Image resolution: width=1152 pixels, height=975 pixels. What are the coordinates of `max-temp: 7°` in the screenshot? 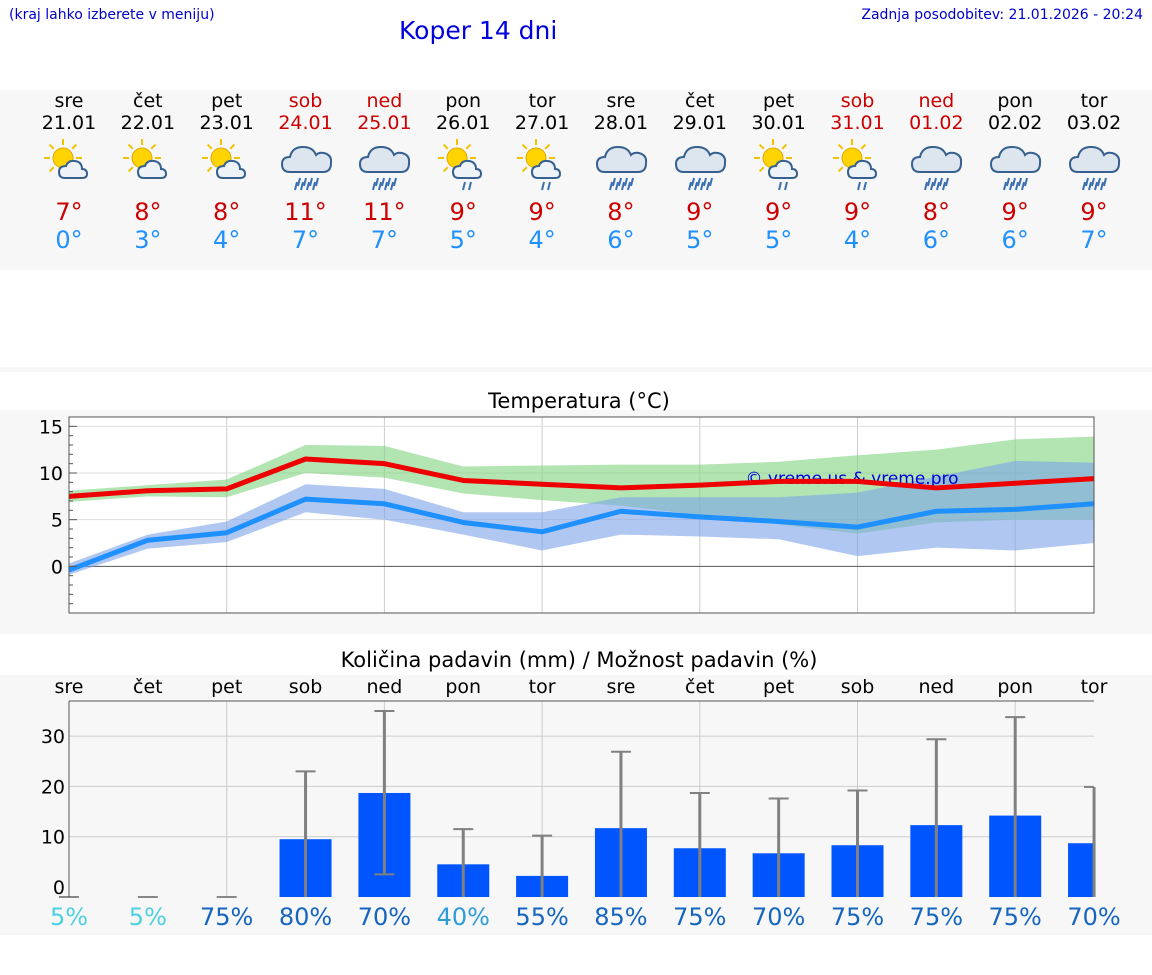 It's located at (69, 212).